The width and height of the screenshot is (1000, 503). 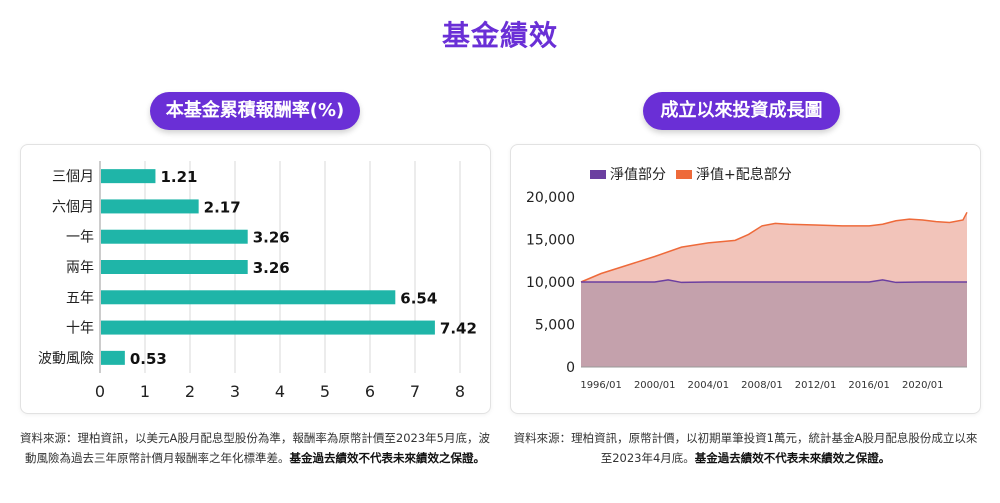 I want to click on legend-swatch-nav, so click(x=598, y=174).